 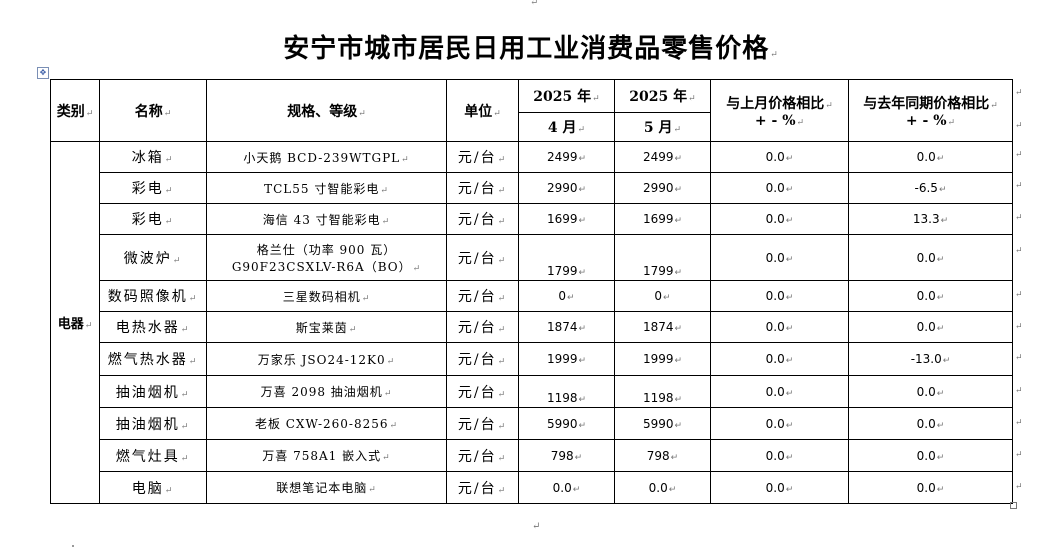 I want to click on price-april: 1198↵, so click(x=566, y=391).